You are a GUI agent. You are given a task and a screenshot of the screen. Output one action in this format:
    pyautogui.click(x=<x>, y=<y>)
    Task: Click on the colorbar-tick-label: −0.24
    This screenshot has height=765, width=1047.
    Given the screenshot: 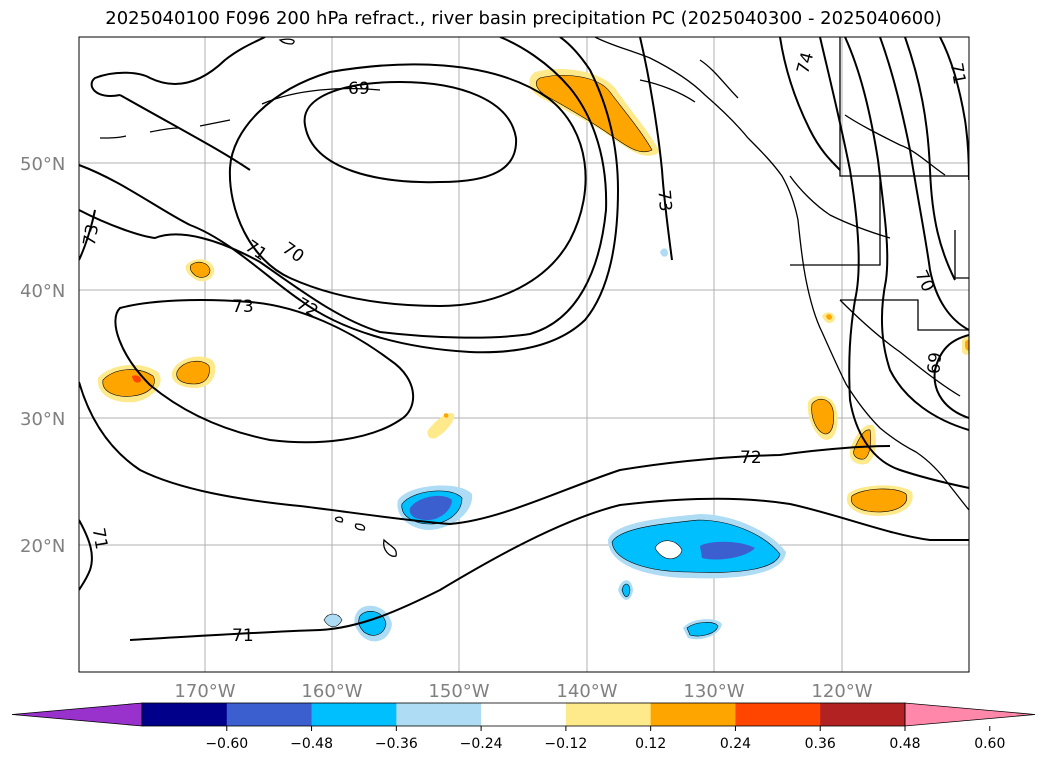 What is the action you would take?
    pyautogui.click(x=481, y=744)
    